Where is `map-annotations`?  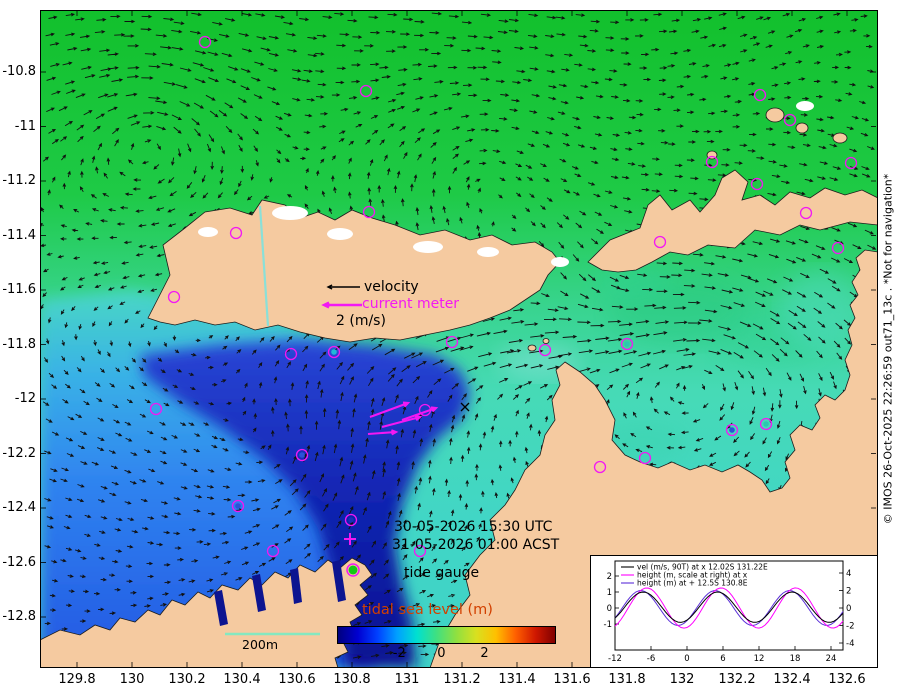 map-annotations is located at coordinates (395, 430).